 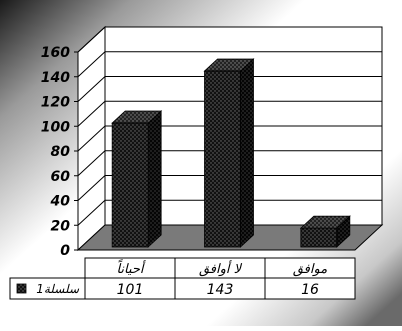 I want to click on y-axis: 0 20 40 60 80 100 120 140 160, so click(x=60, y=152).